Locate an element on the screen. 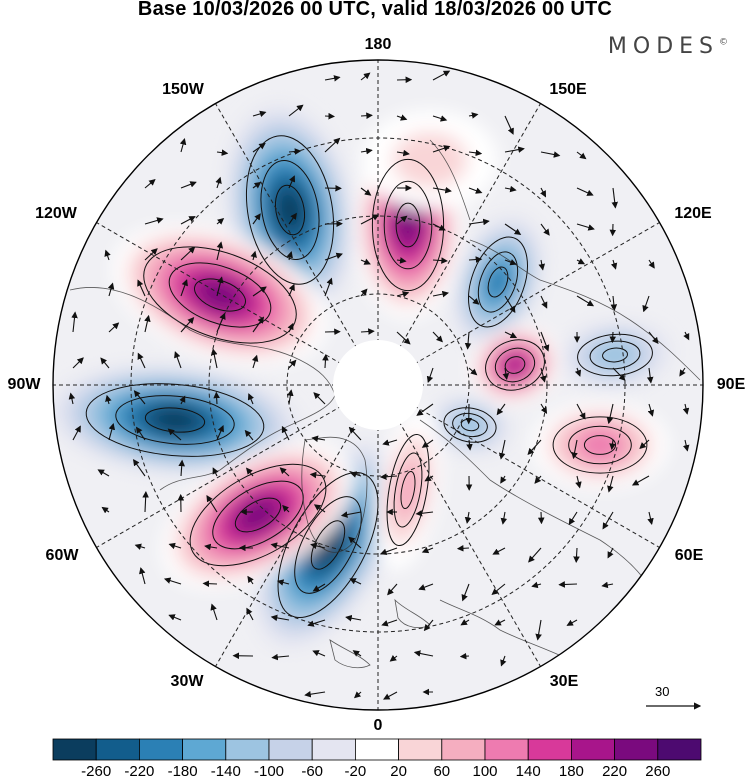 This screenshot has height=783, width=750. lon-label-150e: 150E is located at coordinates (568, 89).